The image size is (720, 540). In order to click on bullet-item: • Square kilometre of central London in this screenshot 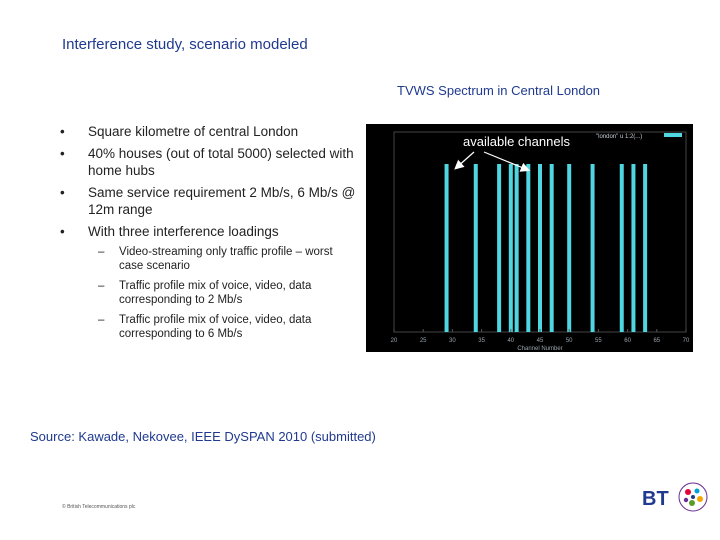, I will do `click(210, 131)`.